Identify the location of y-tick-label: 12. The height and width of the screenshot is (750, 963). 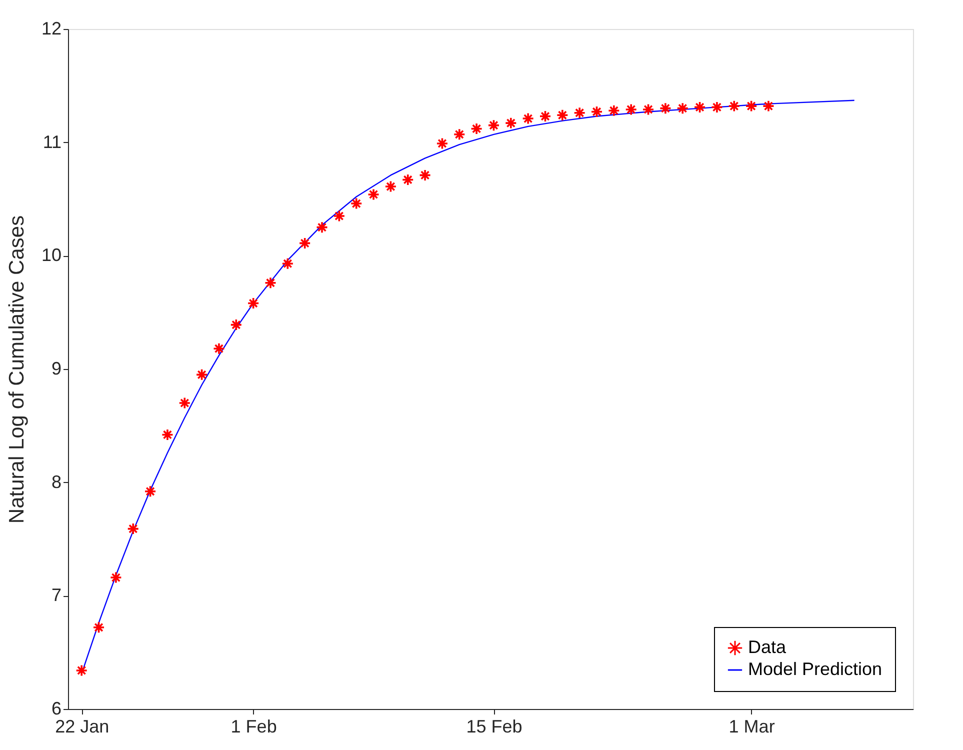
(51, 28).